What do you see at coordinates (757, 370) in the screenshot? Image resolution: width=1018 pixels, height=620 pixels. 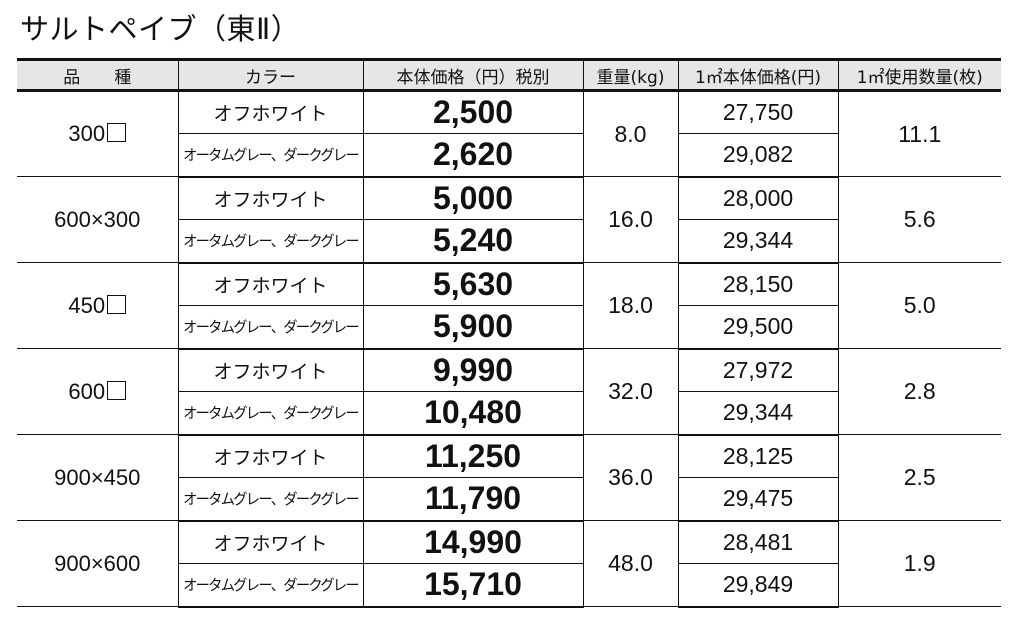 I see `price-per-sqm: 27,972` at bounding box center [757, 370].